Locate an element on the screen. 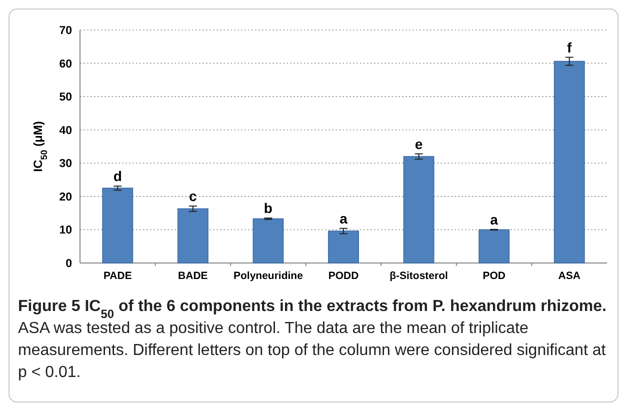 This screenshot has height=411, width=627. y-tick-label: 20 is located at coordinates (65, 197).